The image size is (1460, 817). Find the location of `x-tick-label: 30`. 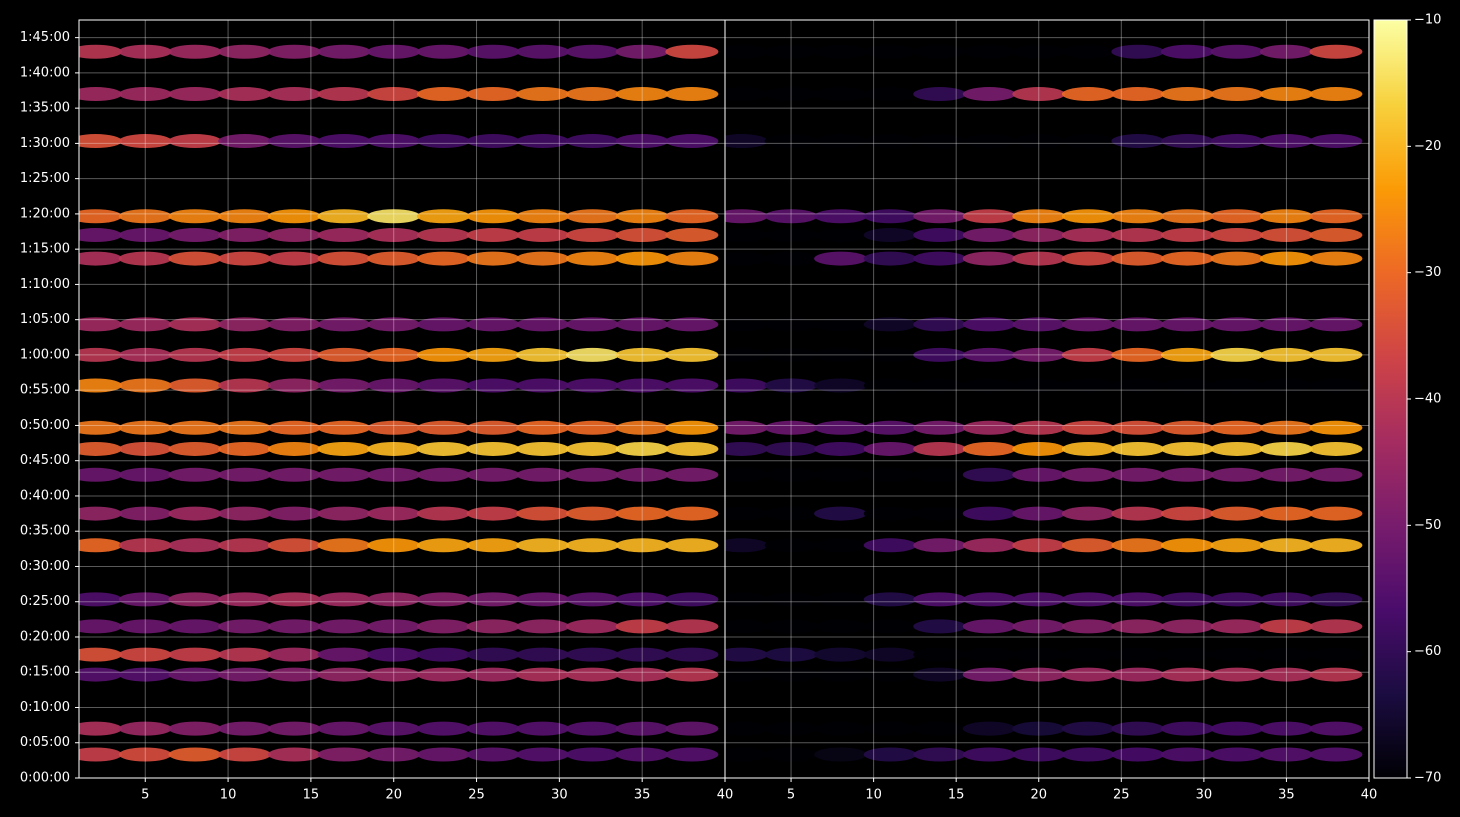

x-tick-label: 30 is located at coordinates (1204, 795).